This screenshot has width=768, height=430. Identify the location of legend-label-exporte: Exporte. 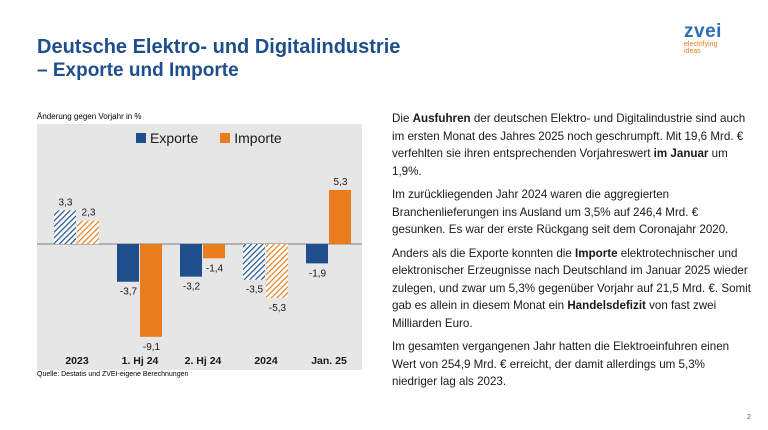
(174, 138).